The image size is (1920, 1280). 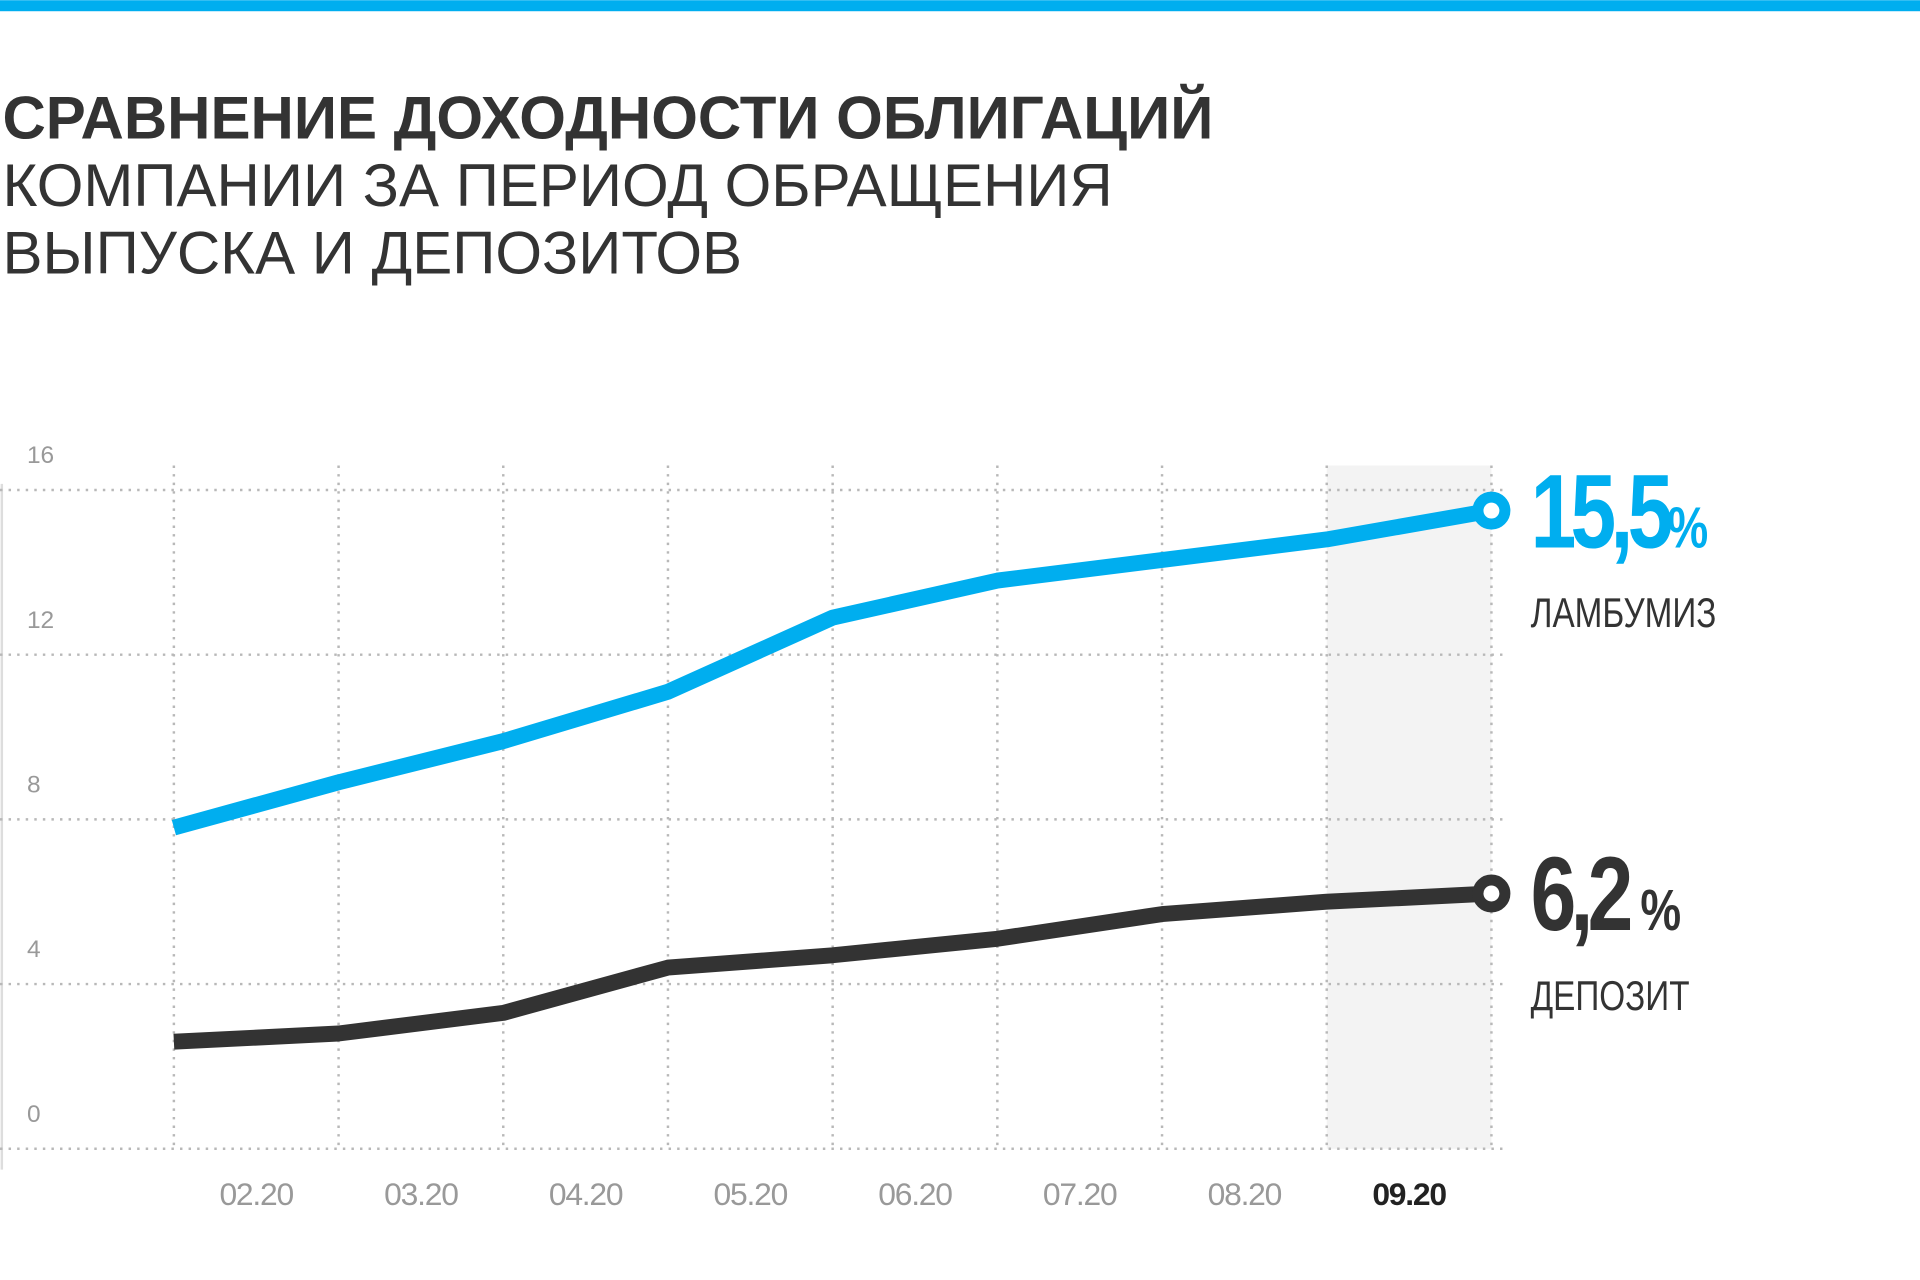 What do you see at coordinates (1245, 1194) in the screenshot?
I see `x-tick-label: 08.20` at bounding box center [1245, 1194].